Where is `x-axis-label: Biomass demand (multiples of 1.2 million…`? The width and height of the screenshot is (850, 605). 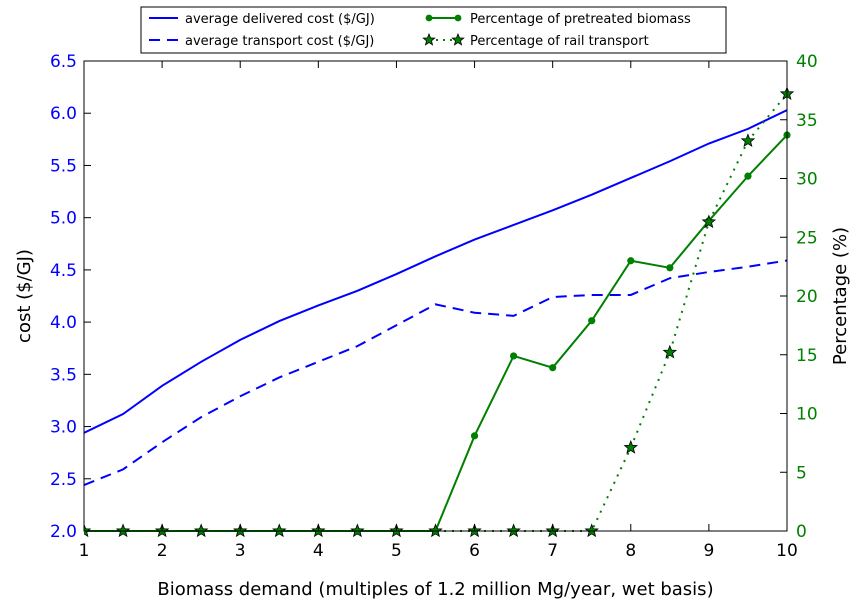 x-axis-label: Biomass demand (multiples of 1.2 million… is located at coordinates (435, 589).